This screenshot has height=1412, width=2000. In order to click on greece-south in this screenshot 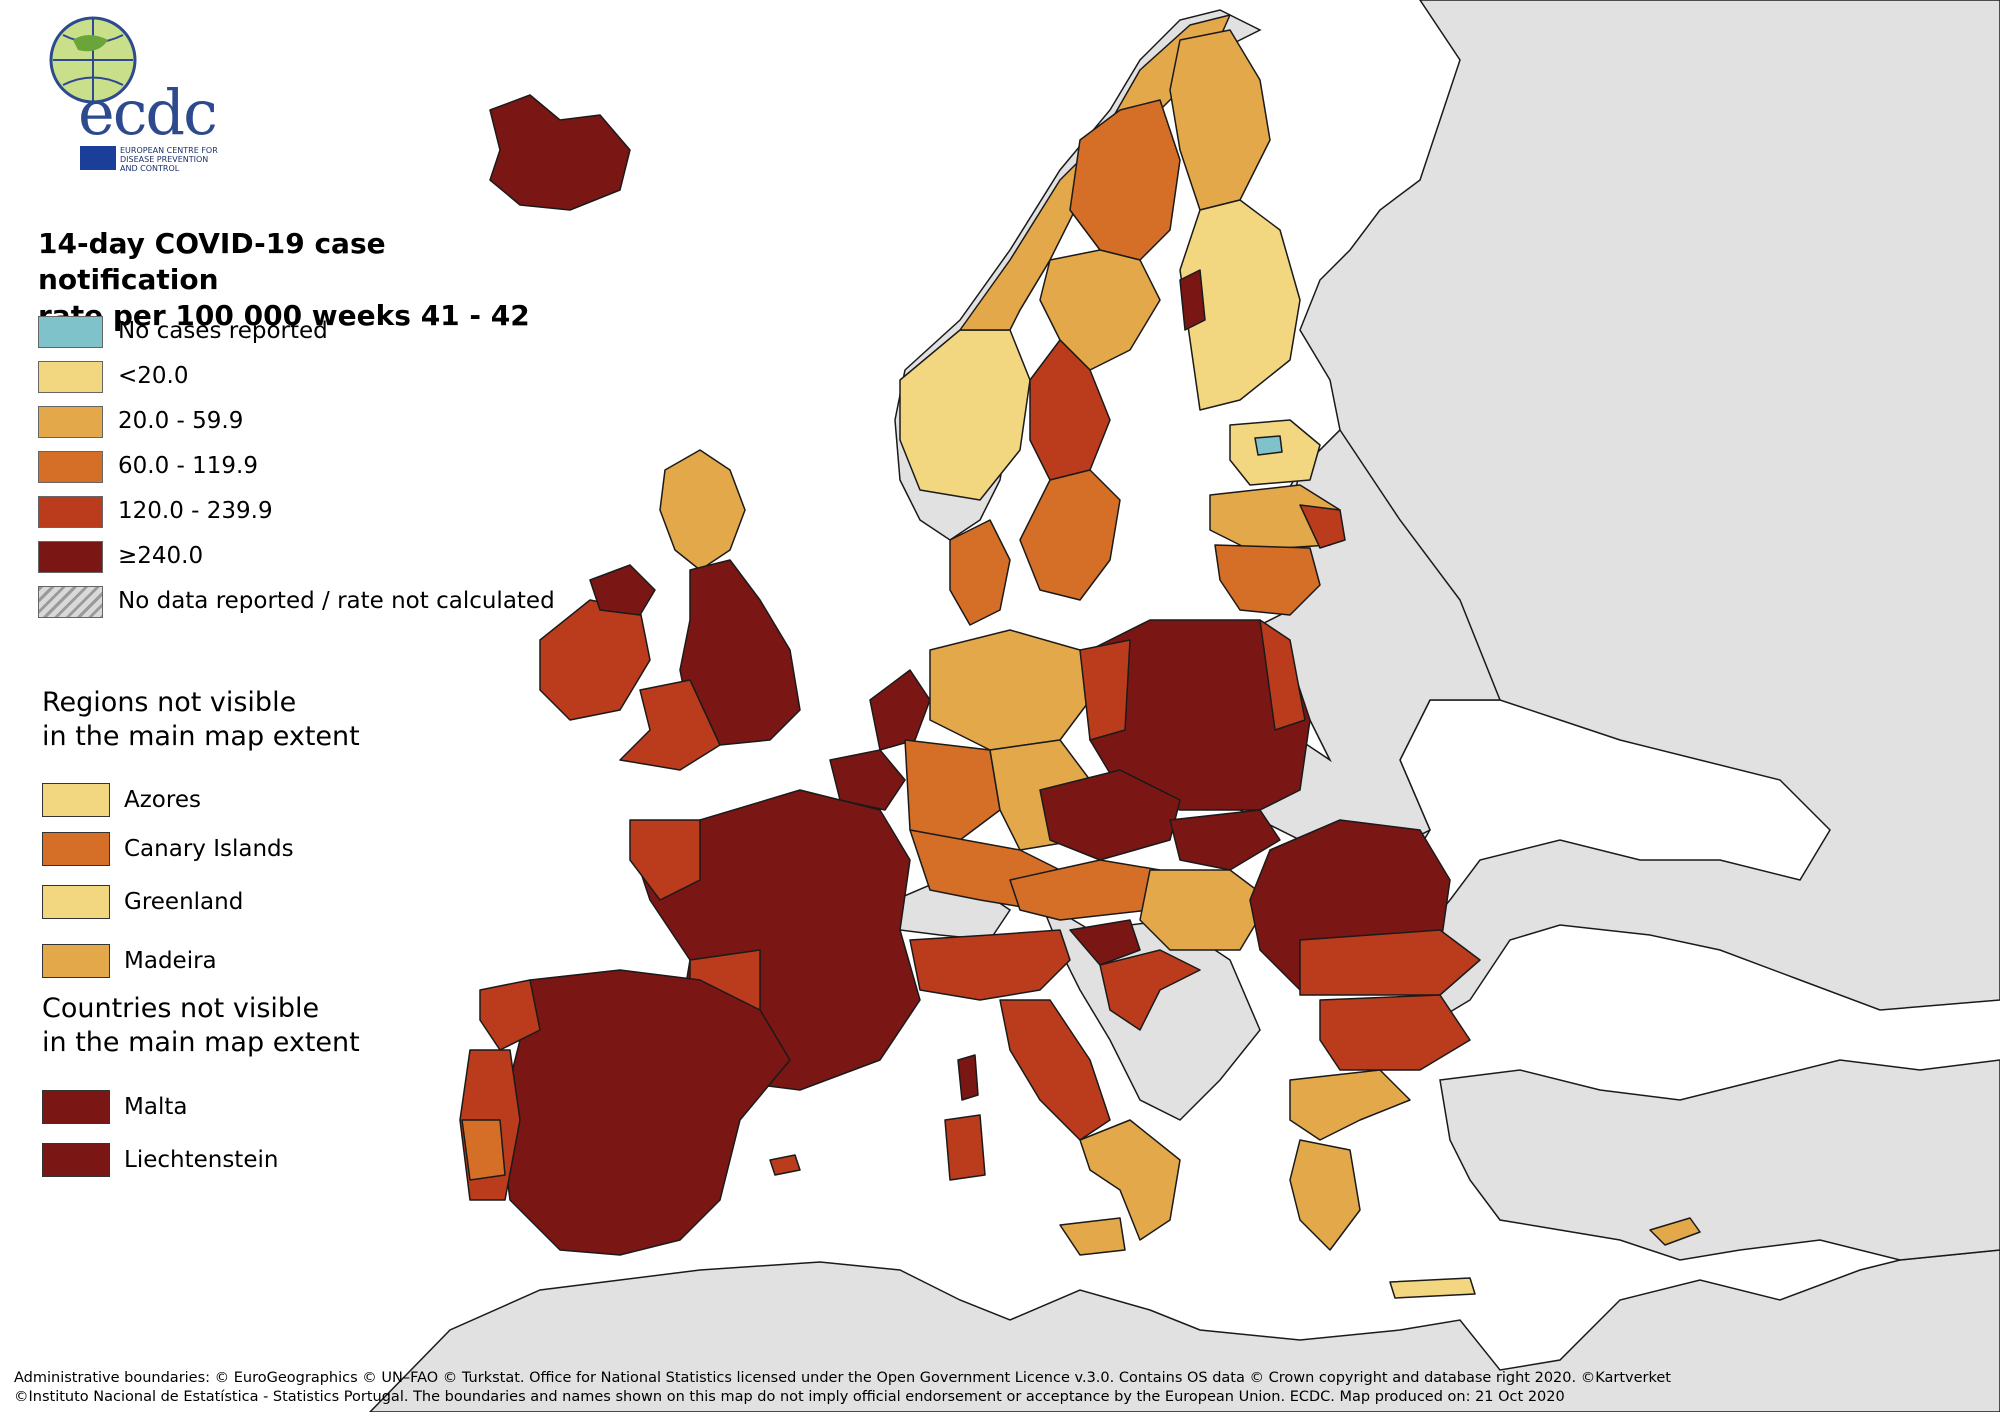, I will do `click(1325, 1195)`.